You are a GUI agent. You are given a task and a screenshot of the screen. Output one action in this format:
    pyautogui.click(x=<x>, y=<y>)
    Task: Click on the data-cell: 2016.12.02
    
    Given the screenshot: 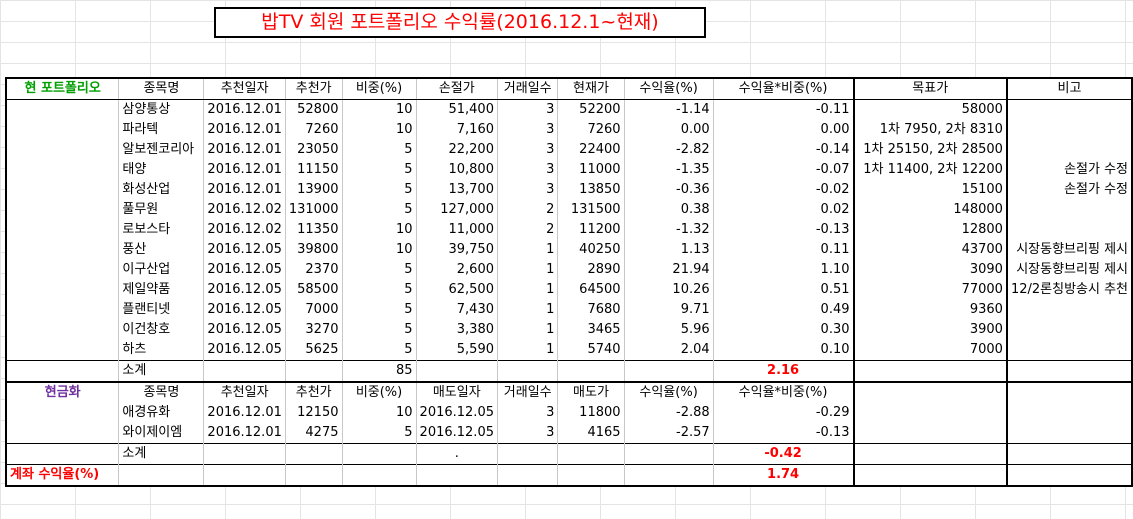 What is the action you would take?
    pyautogui.click(x=244, y=210)
    